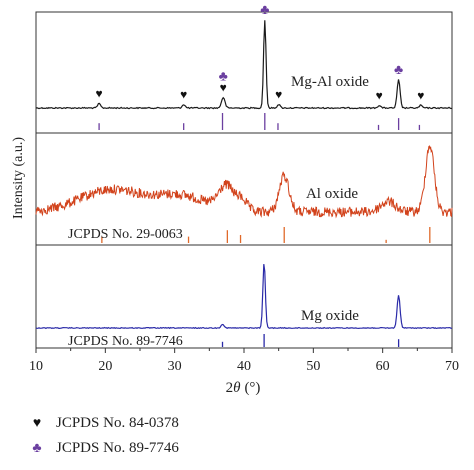 The height and width of the screenshot is (470, 474). What do you see at coordinates (330, 316) in the screenshot?
I see `series-label: Mg oxide` at bounding box center [330, 316].